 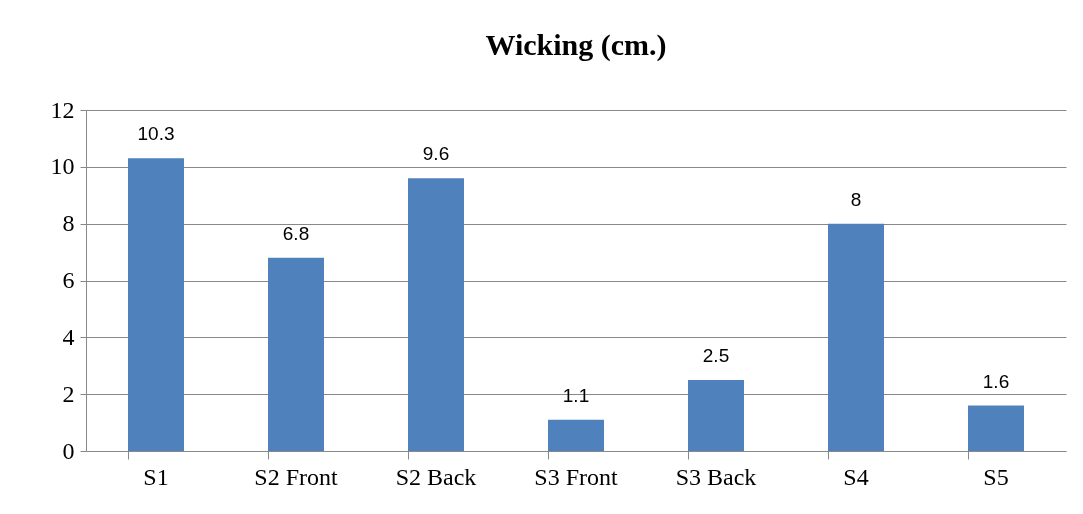 What do you see at coordinates (68, 280) in the screenshot?
I see `y-tick-label: 6` at bounding box center [68, 280].